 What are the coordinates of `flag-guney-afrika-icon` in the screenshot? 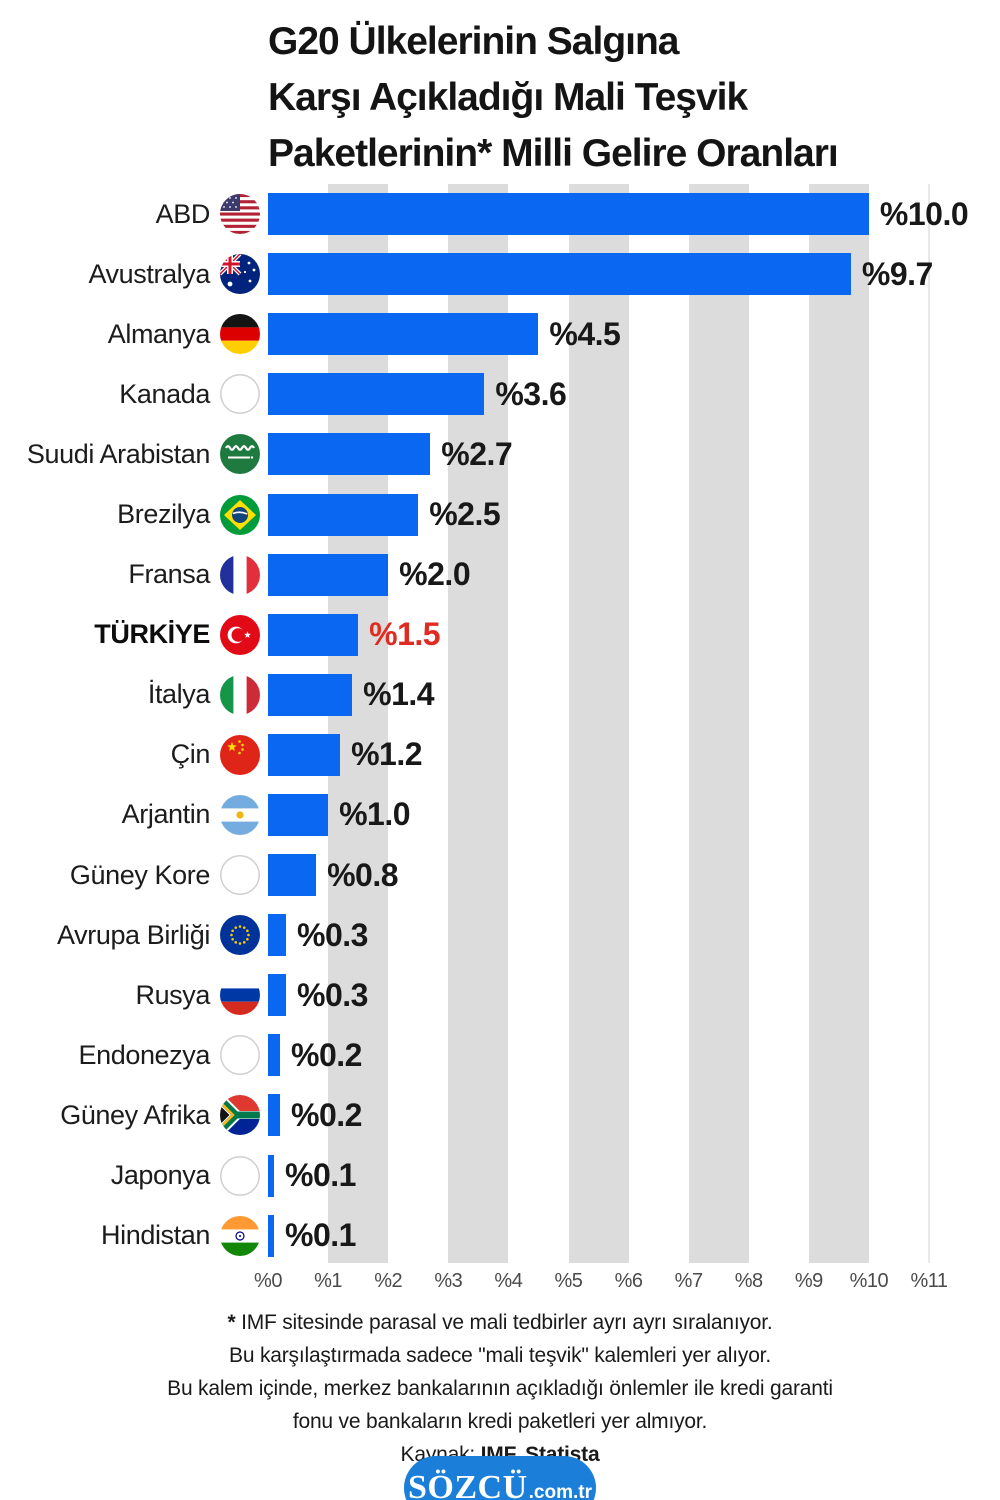 It's located at (240, 1115).